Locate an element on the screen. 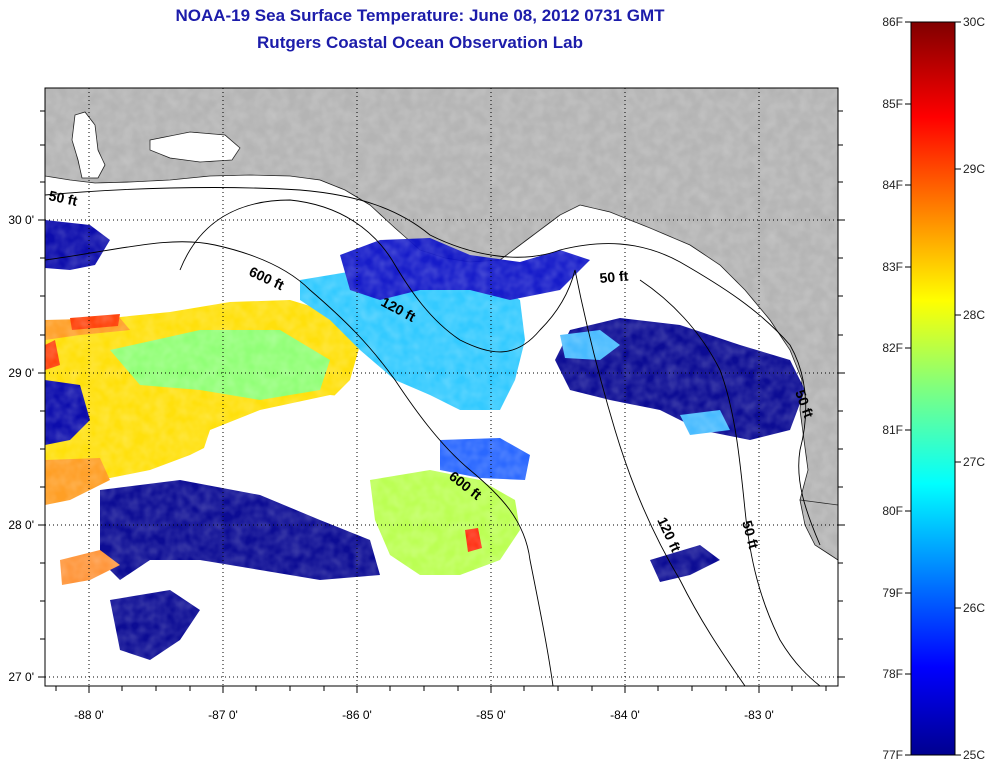 This screenshot has width=992, height=770. lat-tick-label: 30 0' is located at coordinates (21, 220).